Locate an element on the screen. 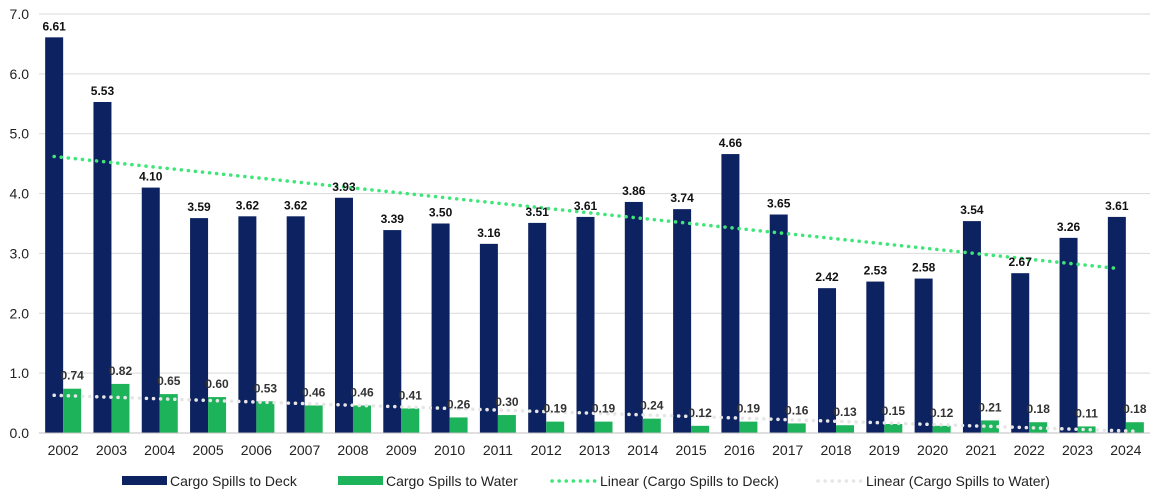 Image resolution: width=1162 pixels, height=501 pixels. data-label-deck: 3.26 is located at coordinates (1069, 227).